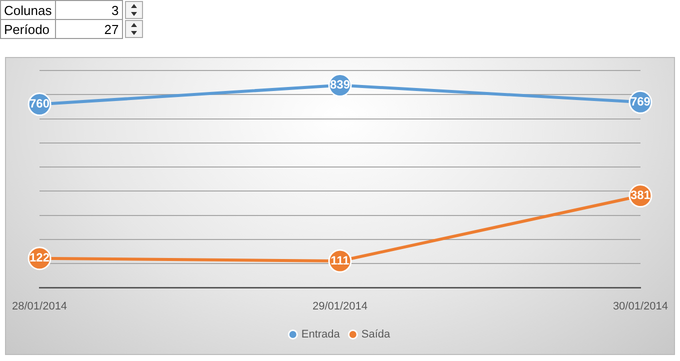  Describe the element at coordinates (340, 306) in the screenshot. I see `x-tick-label: 29/01/2014` at that location.